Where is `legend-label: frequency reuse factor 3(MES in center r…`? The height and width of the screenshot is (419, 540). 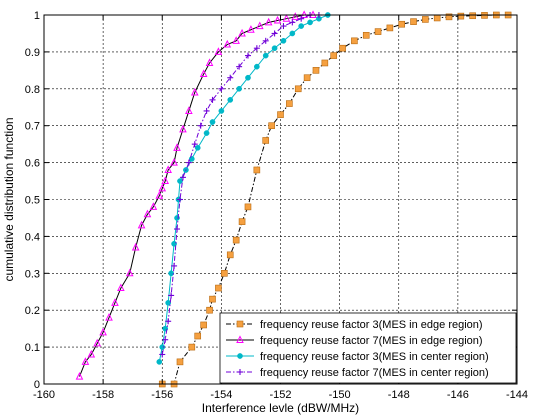
legend-label: frequency reuse factor 3(MES in center r… is located at coordinates (374, 357).